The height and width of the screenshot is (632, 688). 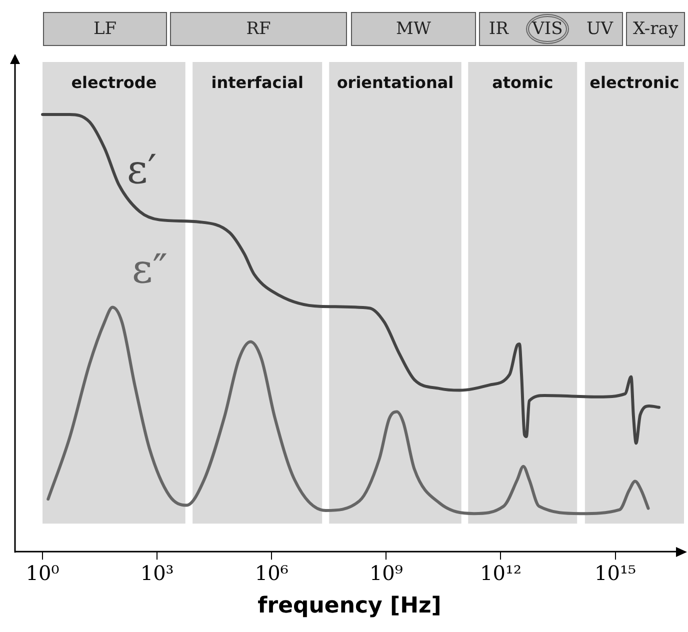 I want to click on x-tick-label: 10³, so click(x=157, y=572).